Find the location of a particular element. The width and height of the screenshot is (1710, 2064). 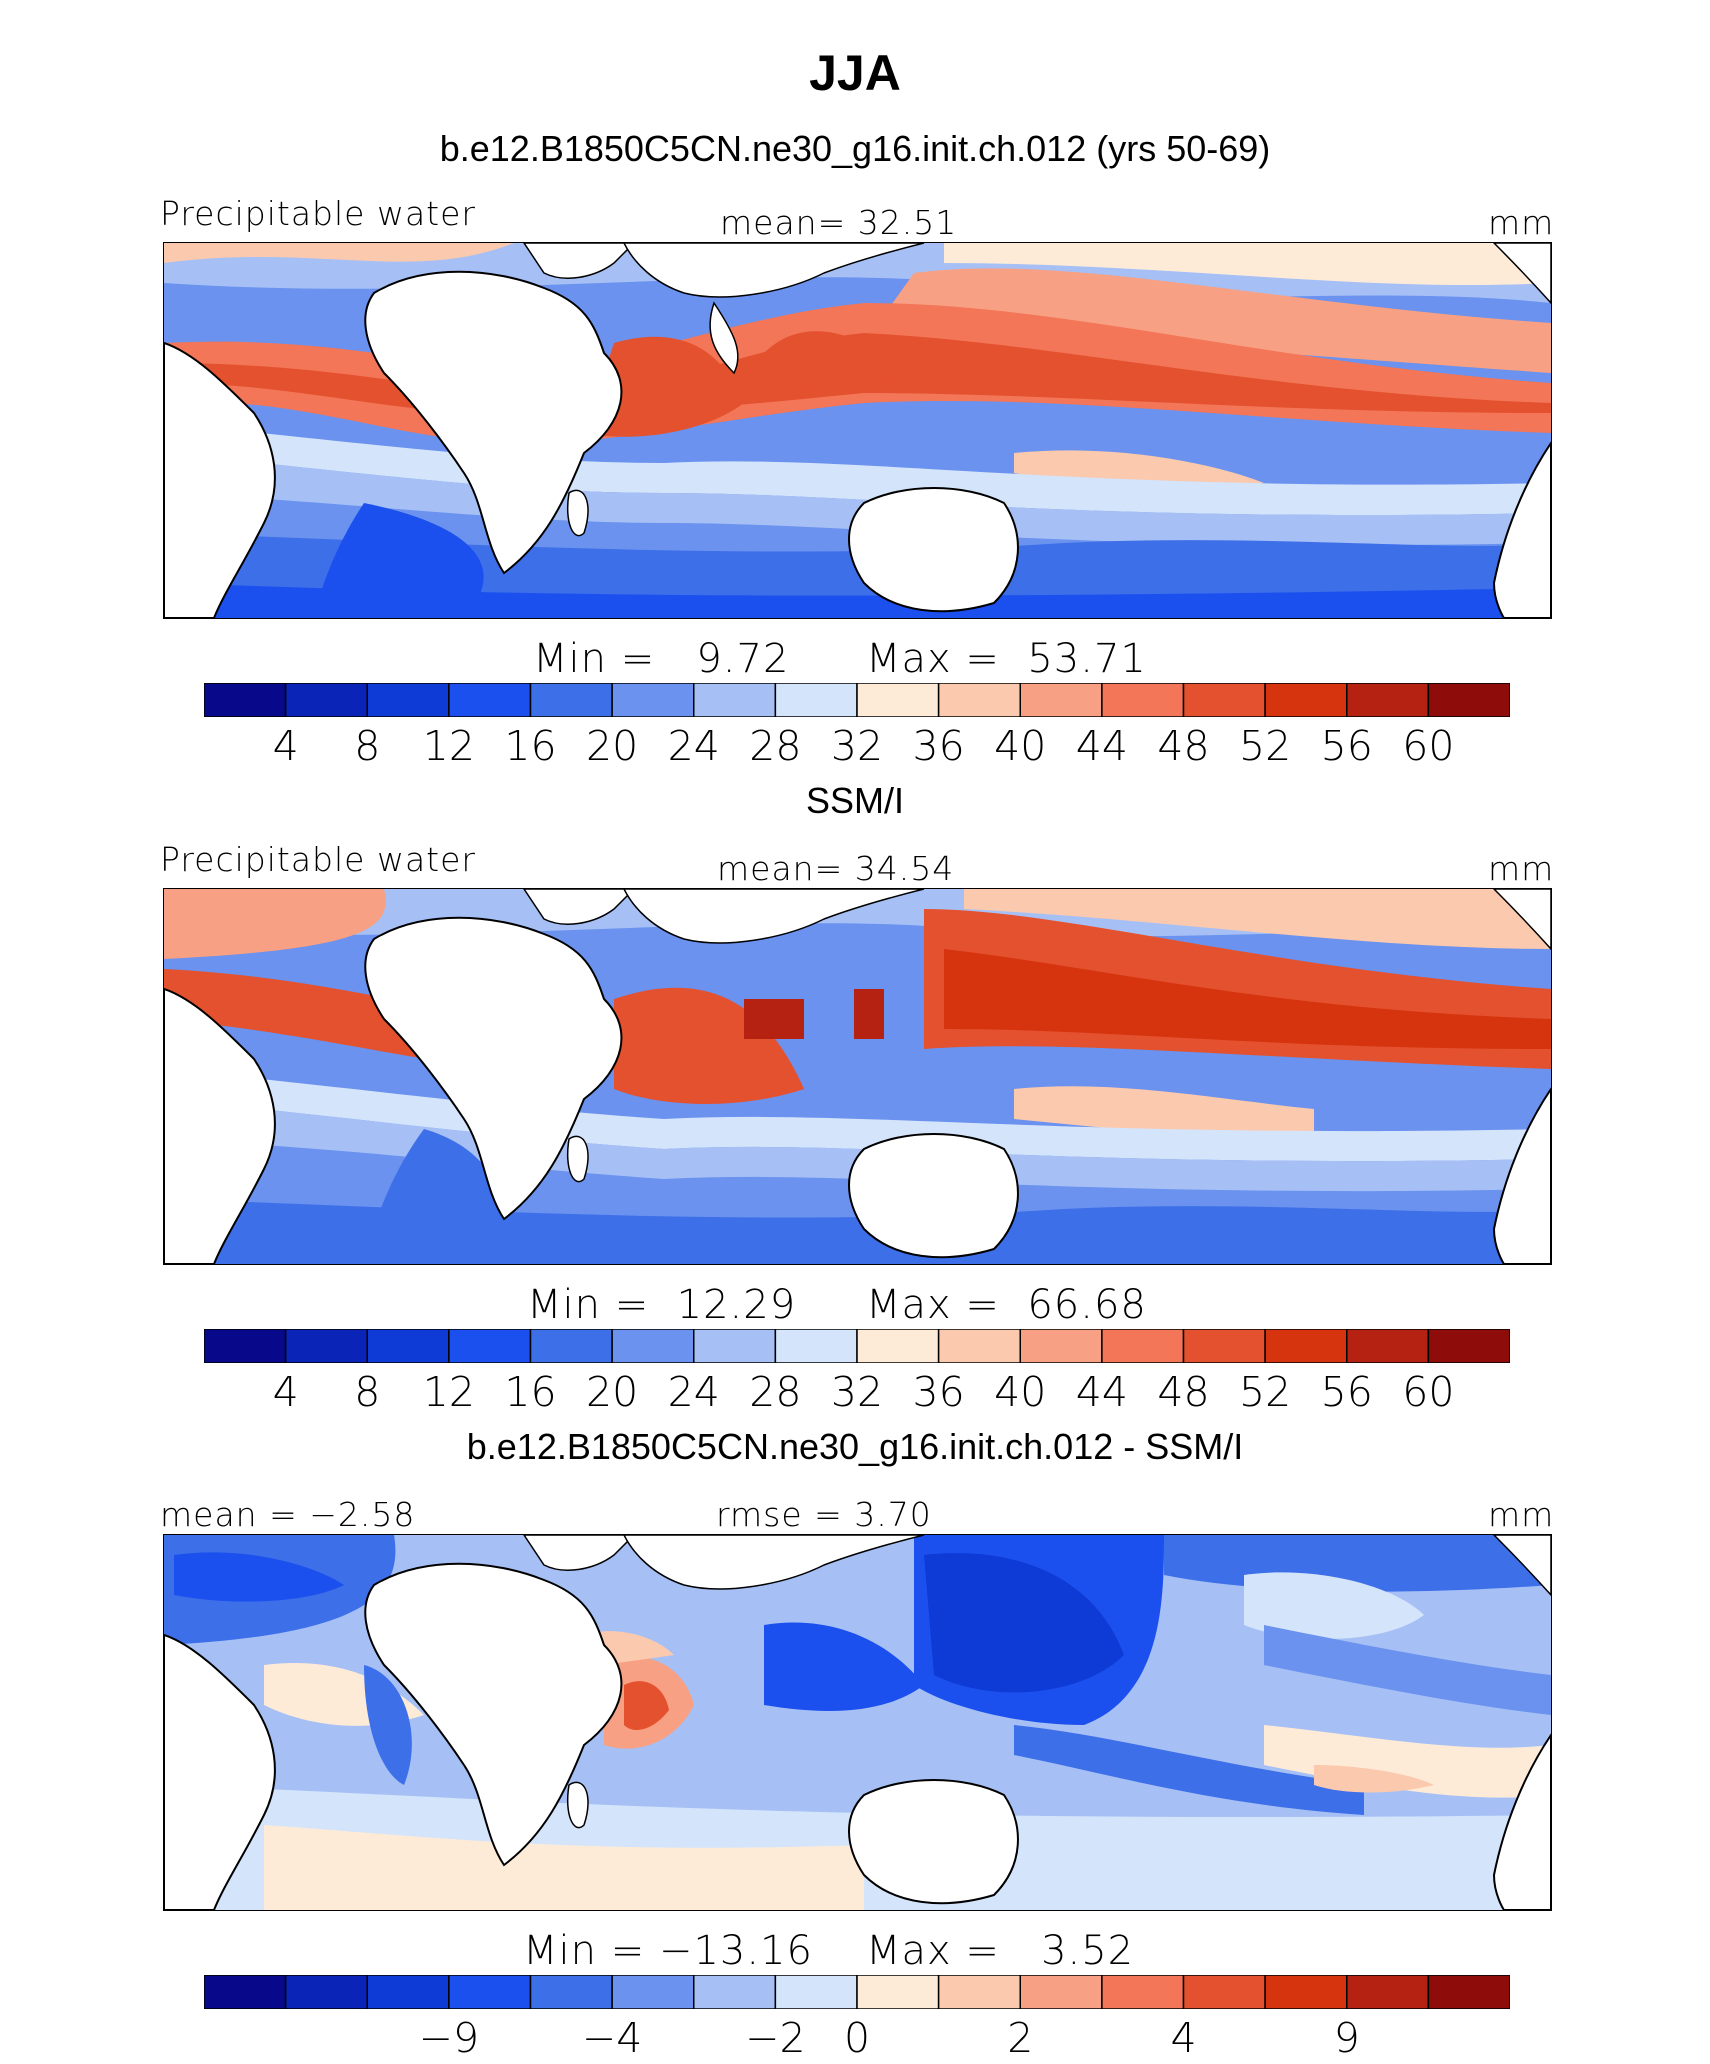

colorbar-tick: 24 is located at coordinates (693, 746).